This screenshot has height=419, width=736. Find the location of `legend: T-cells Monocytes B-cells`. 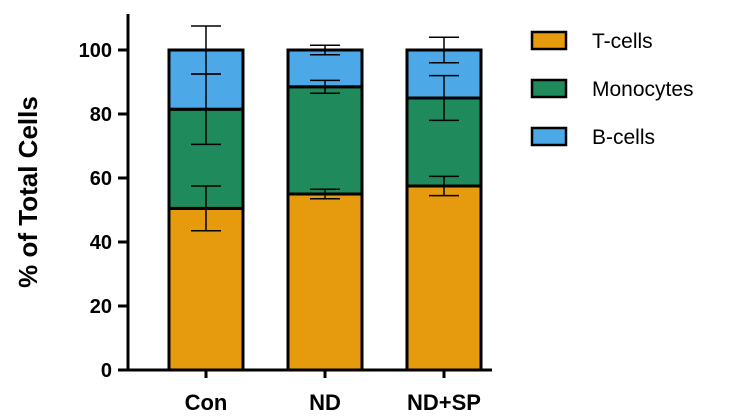

legend: T-cells Monocytes B-cells is located at coordinates (613, 89).